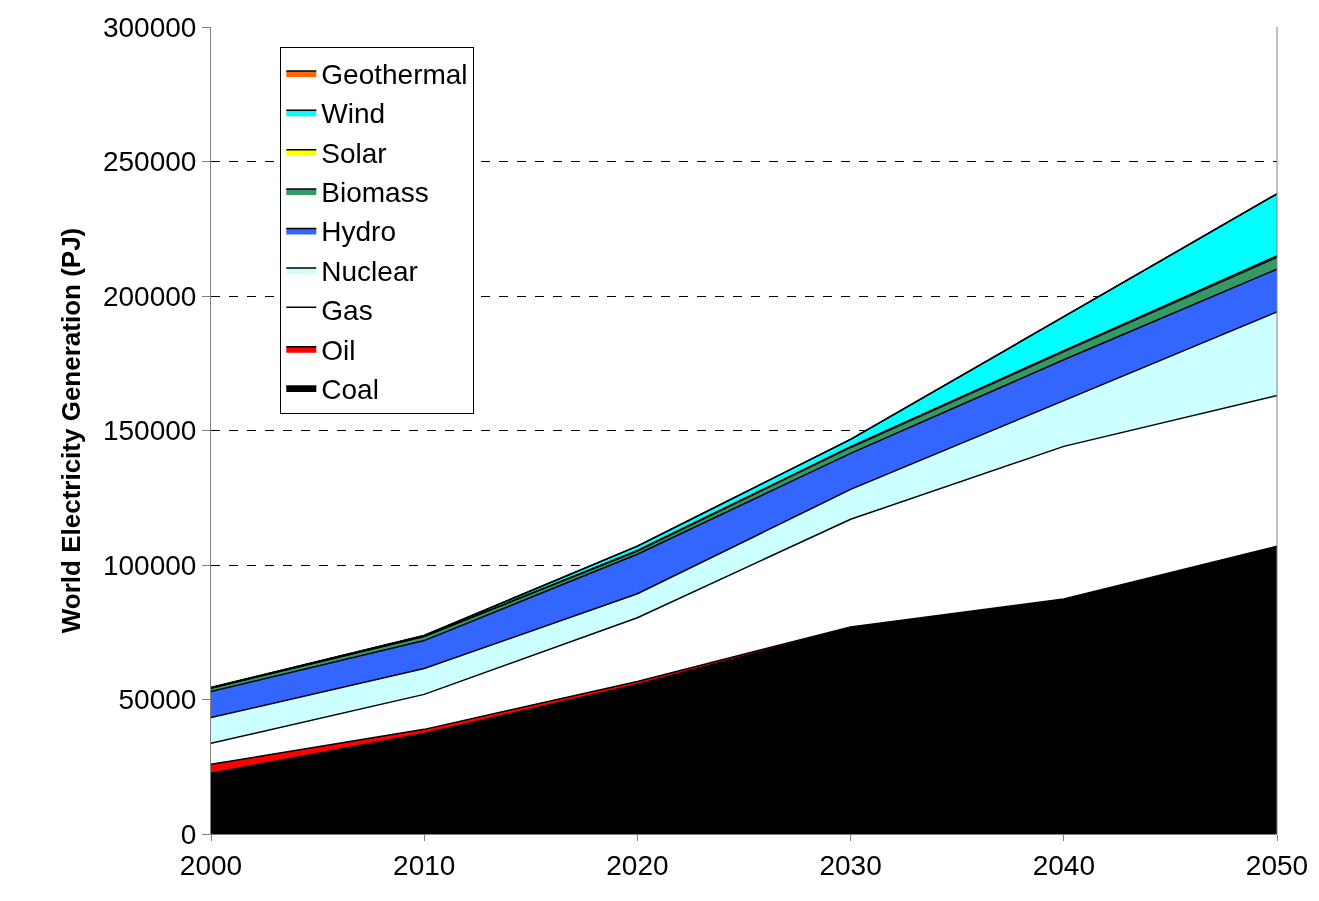  I want to click on legend-label: Solar, so click(354, 153).